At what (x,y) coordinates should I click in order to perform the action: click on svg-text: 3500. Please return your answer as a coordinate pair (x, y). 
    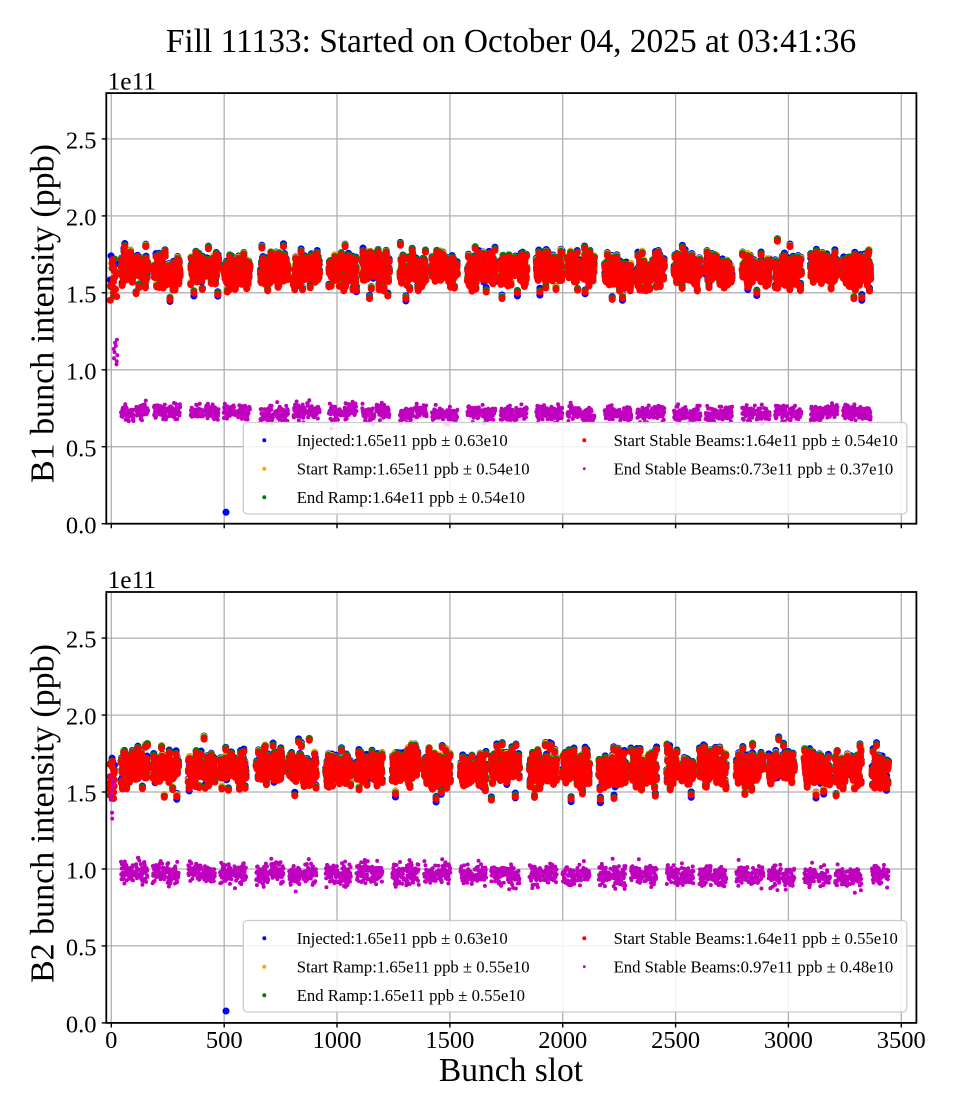
    Looking at the image, I should click on (901, 1040).